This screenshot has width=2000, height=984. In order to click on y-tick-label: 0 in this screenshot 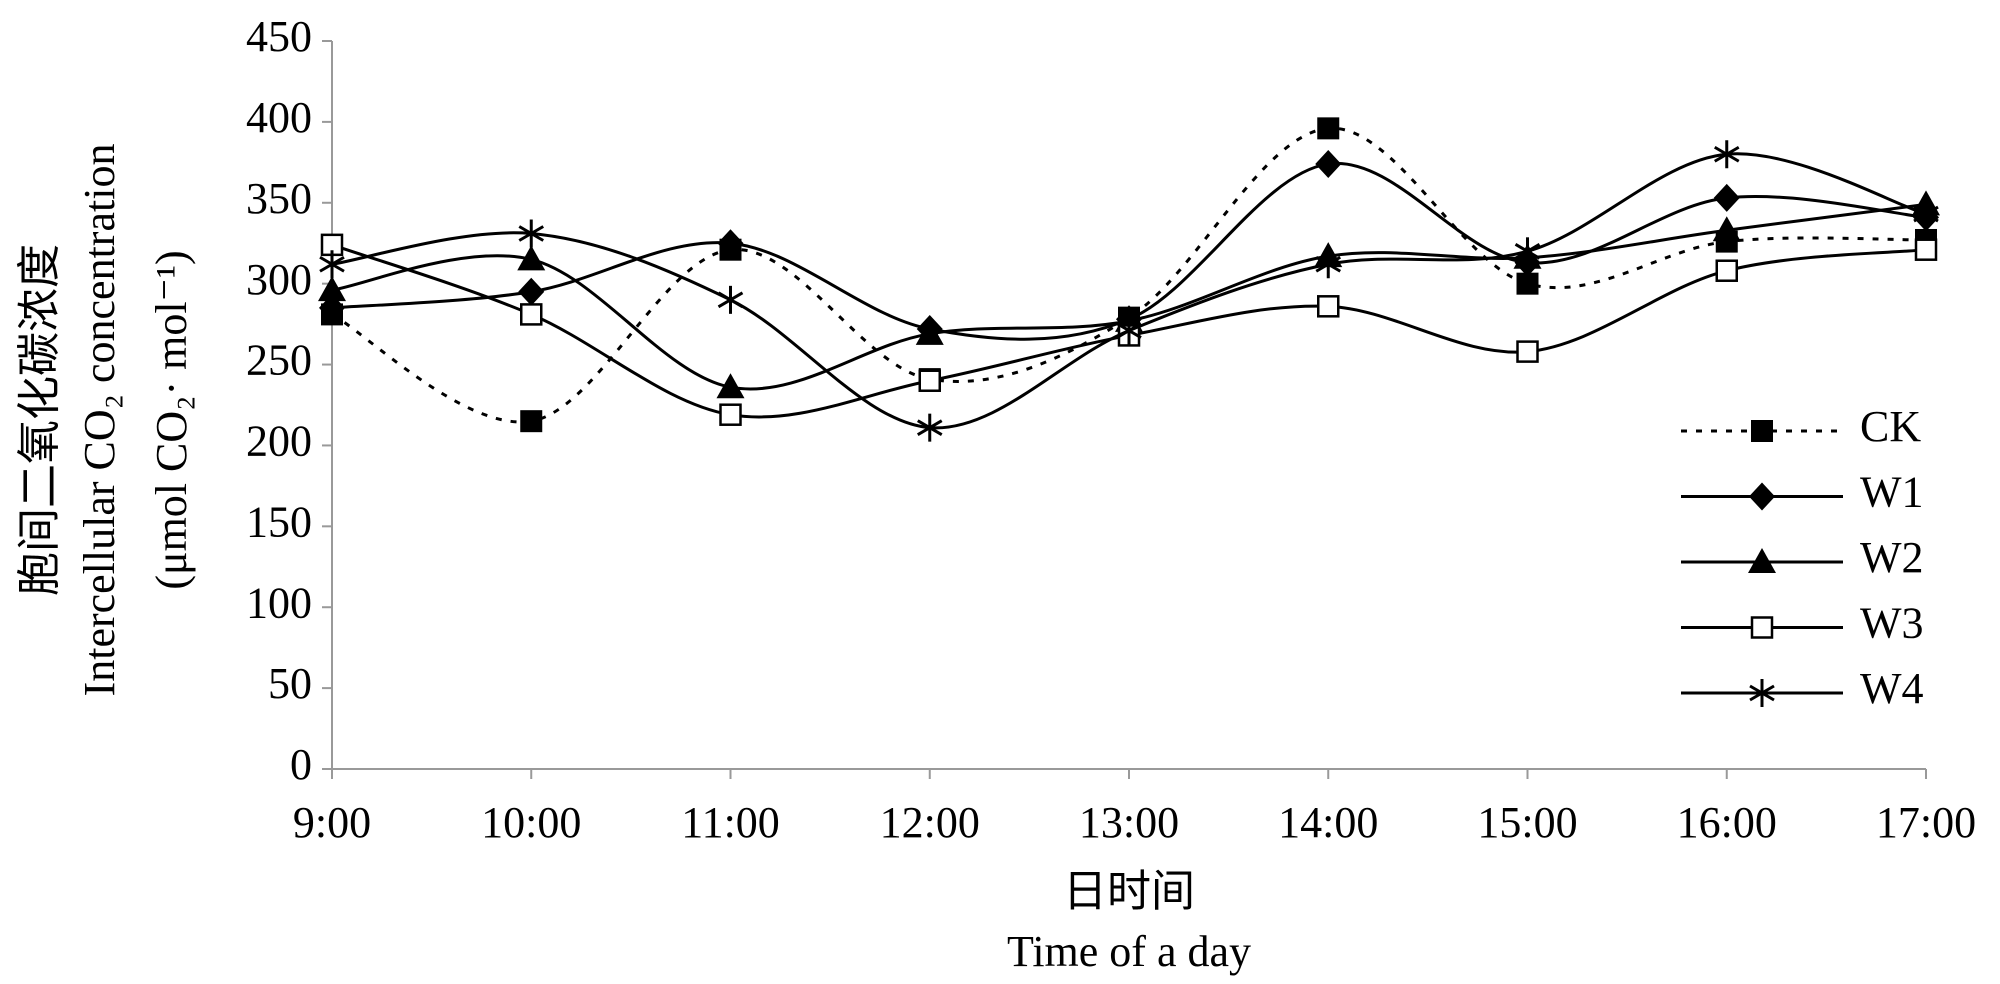, I will do `click(301, 764)`.